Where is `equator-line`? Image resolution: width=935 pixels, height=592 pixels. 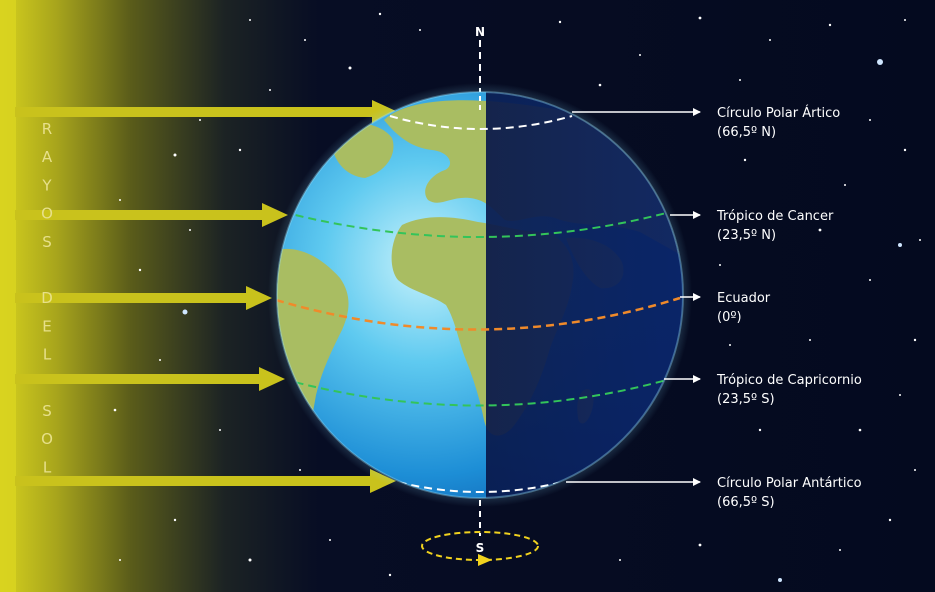 equator-line is located at coordinates (479, 313).